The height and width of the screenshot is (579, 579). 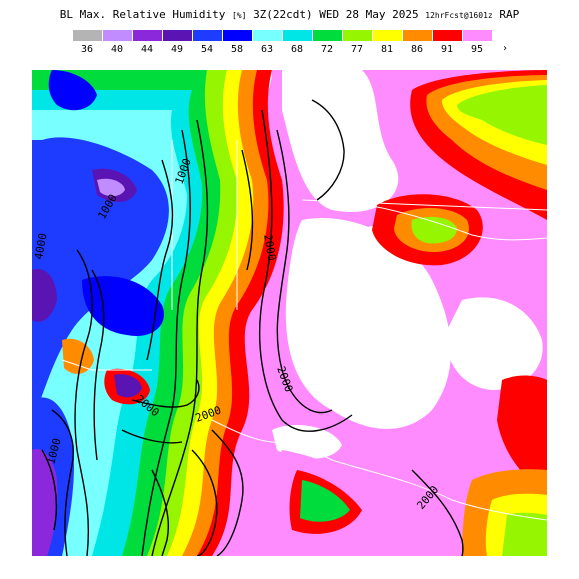 I want to click on legend-label: 72, so click(x=327, y=49).